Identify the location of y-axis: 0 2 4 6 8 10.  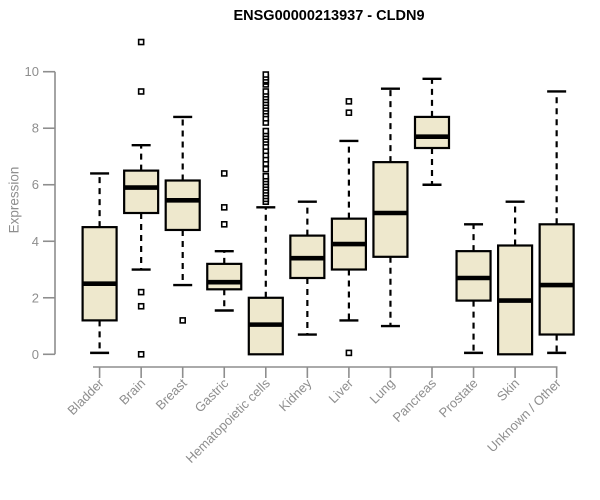
(40, 213).